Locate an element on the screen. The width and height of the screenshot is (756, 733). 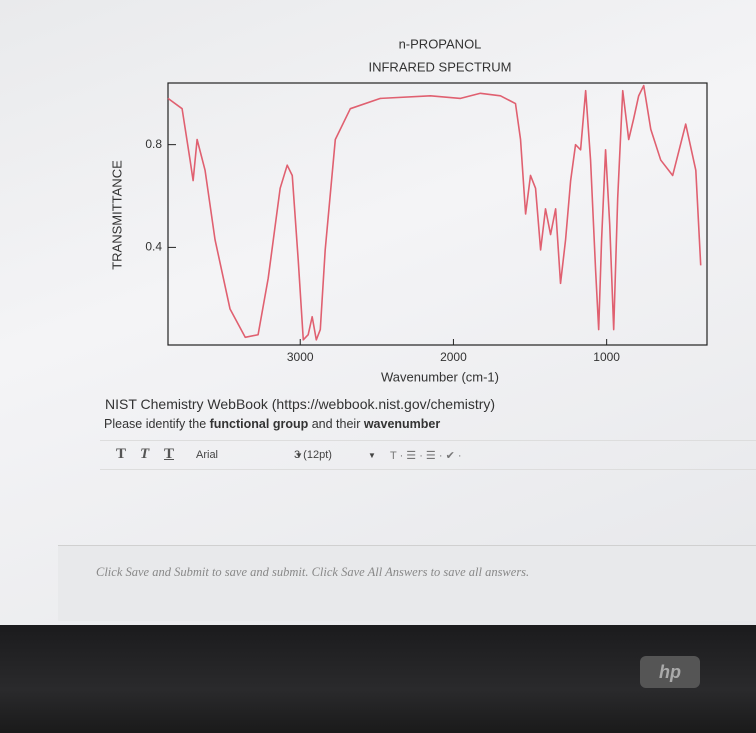
x-tick-label: 1000 is located at coordinates (606, 357).